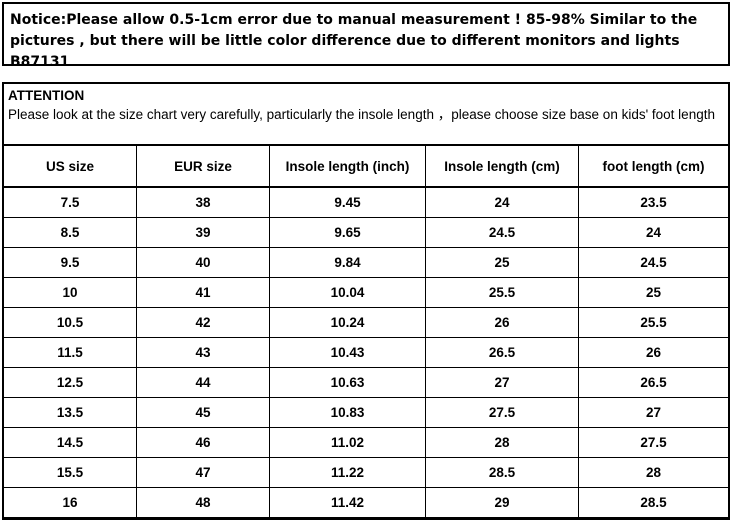 This screenshot has width=732, height=521. I want to click on table-cell: 43, so click(202, 352).